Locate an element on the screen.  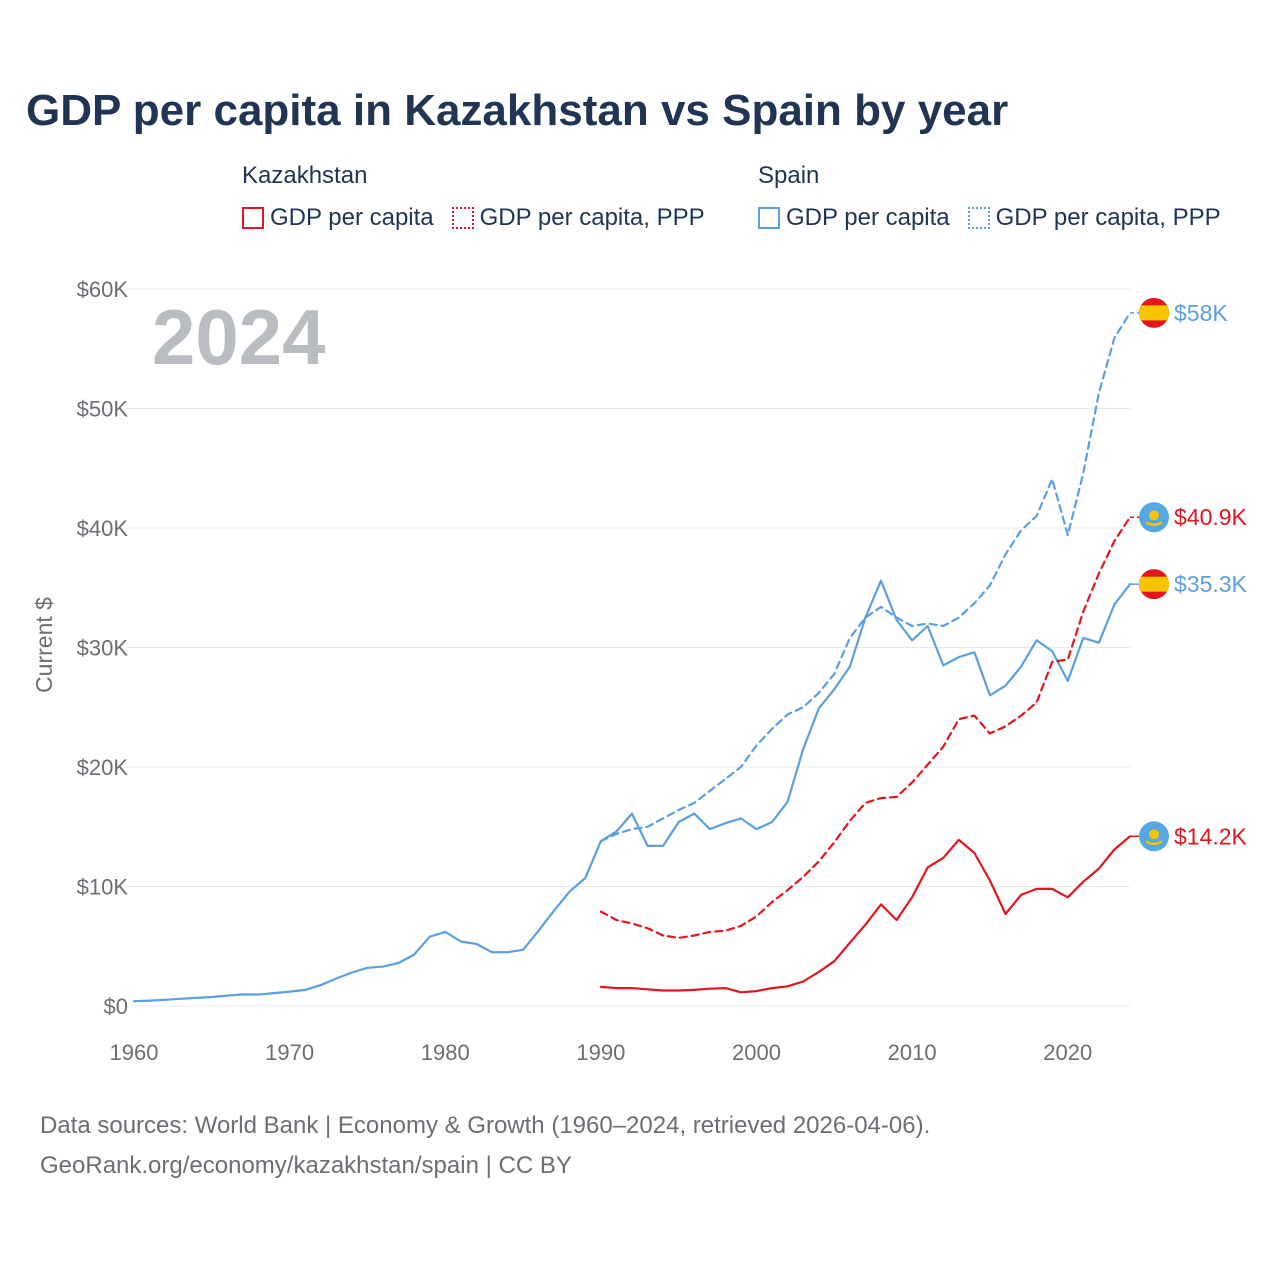
label-layer: $35.3K $58K $14.2K $40.9K is located at coordinates (1189, 574).